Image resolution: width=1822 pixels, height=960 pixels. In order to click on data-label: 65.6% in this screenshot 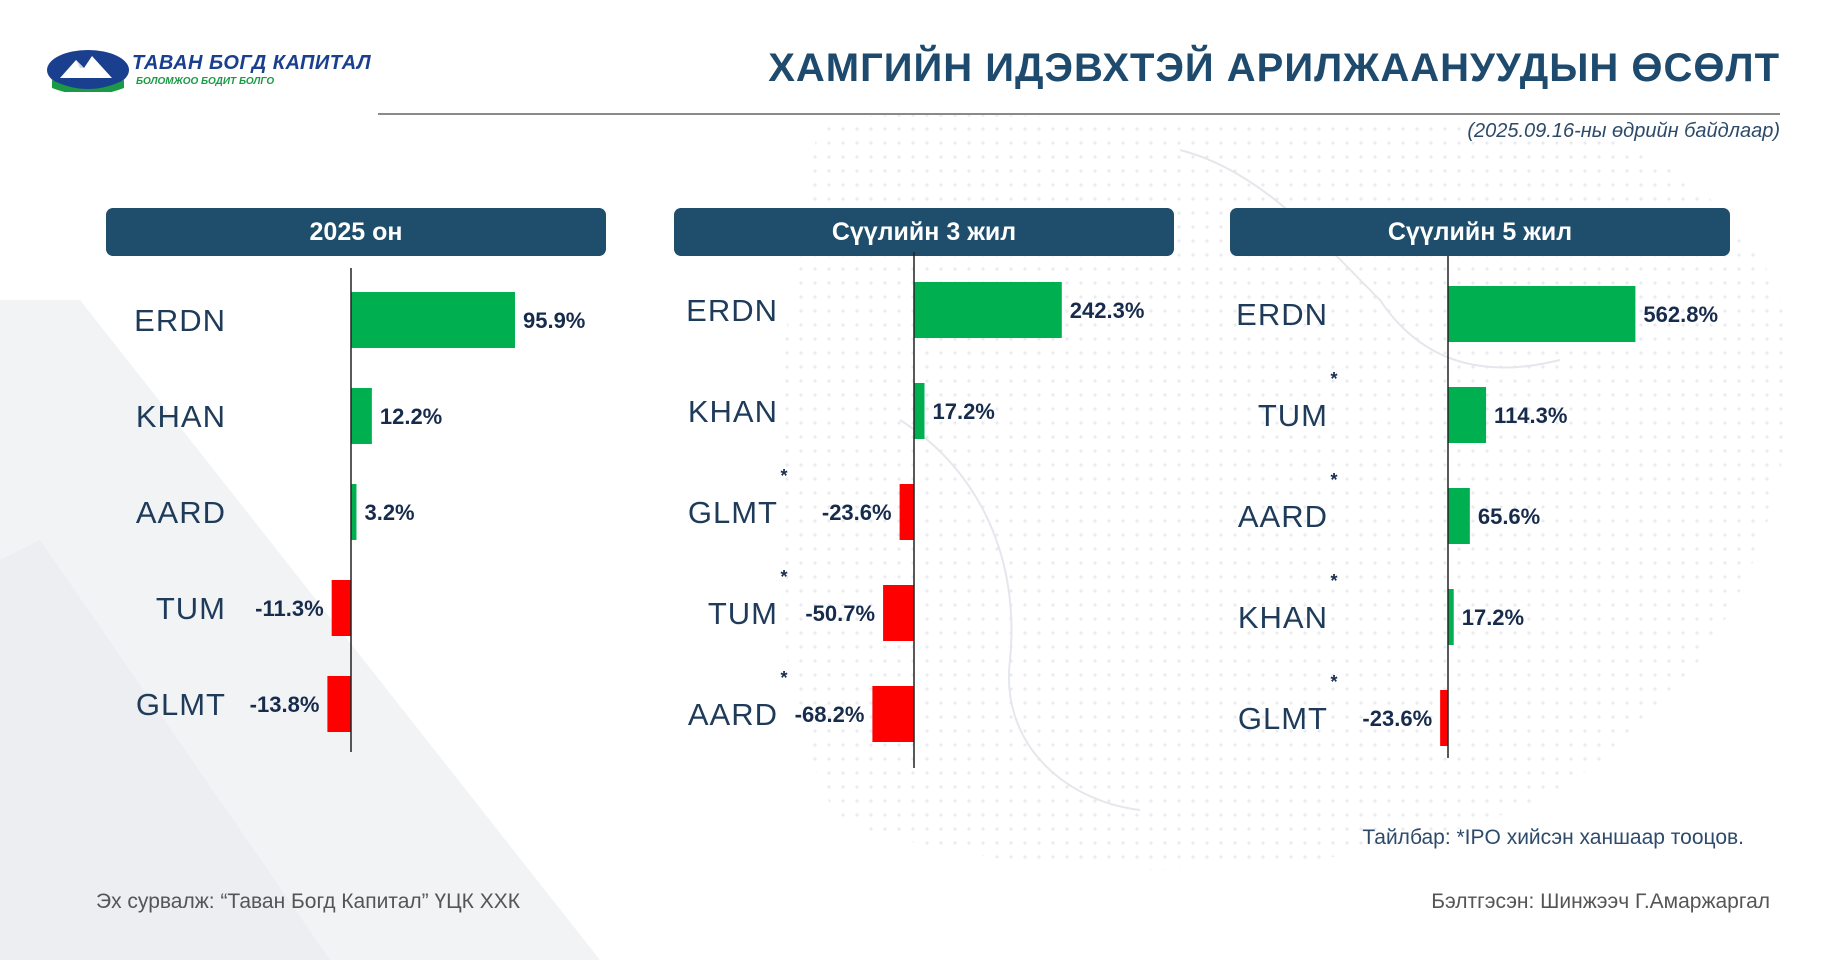, I will do `click(1509, 516)`.